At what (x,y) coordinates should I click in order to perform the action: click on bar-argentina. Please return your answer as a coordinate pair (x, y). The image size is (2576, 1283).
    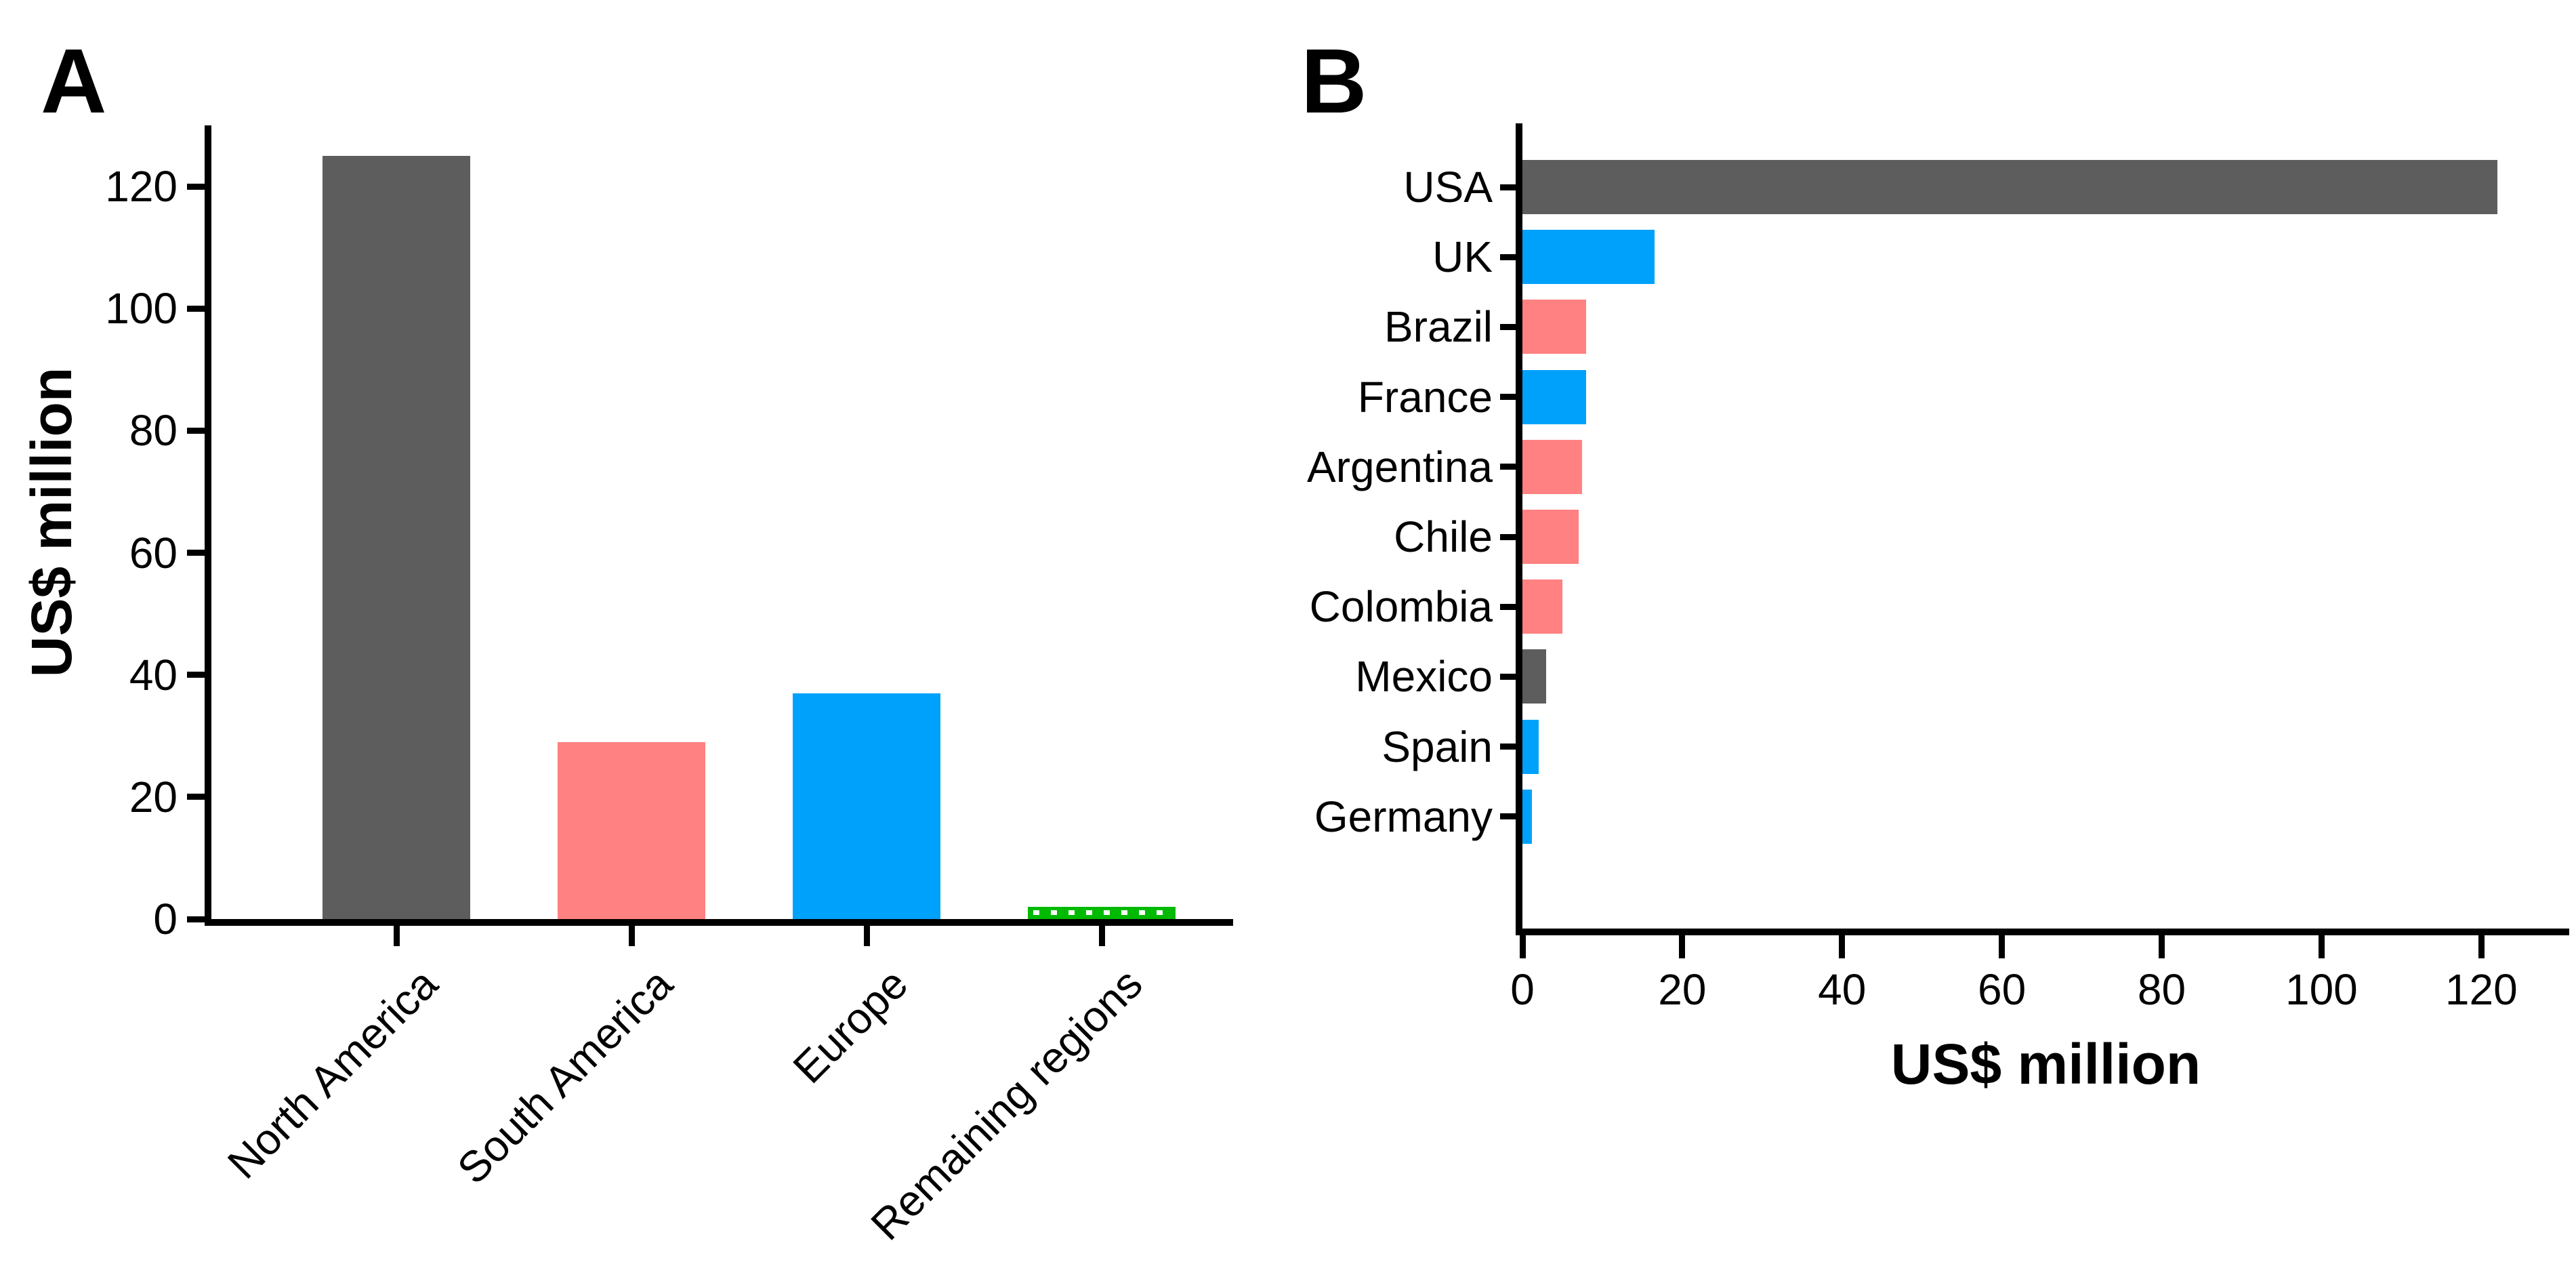
    Looking at the image, I should click on (1552, 466).